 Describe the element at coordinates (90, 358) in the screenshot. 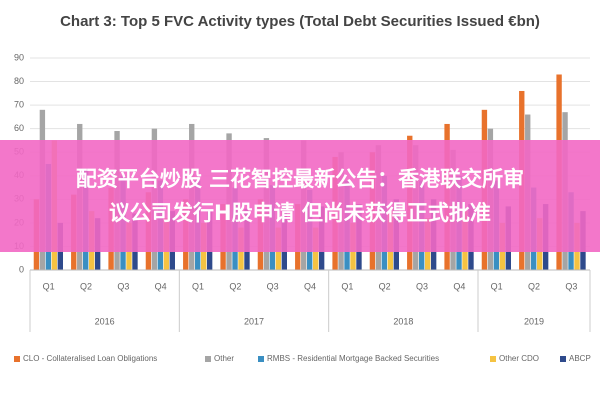

I see `legend-label: CLO - Collateralised Loan Obligations` at that location.